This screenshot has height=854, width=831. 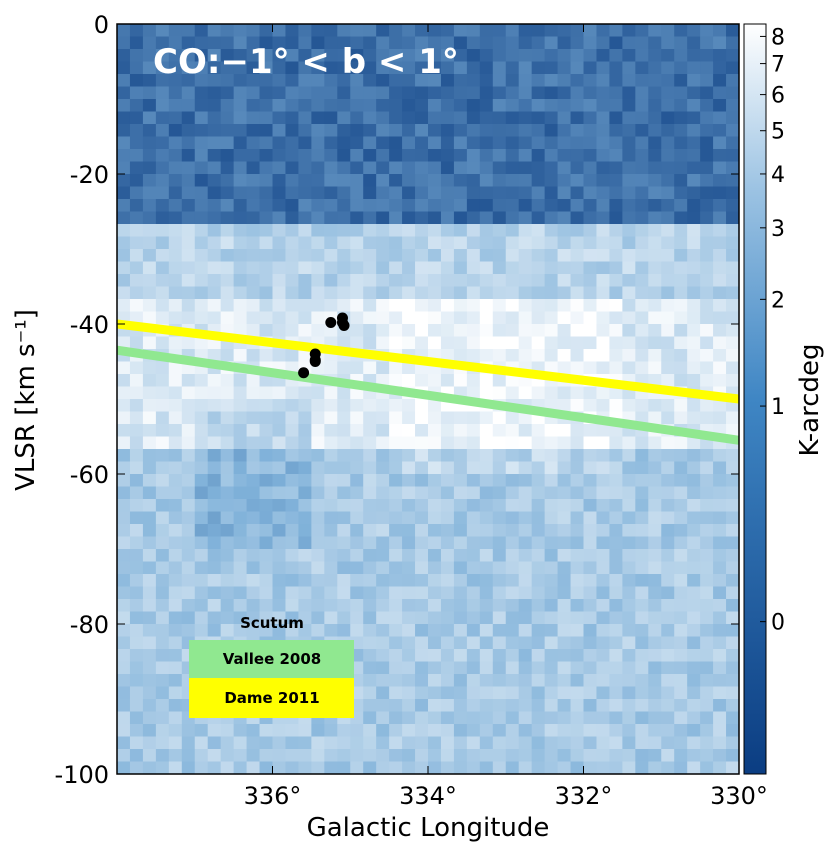 What do you see at coordinates (101, 25) in the screenshot?
I see `y-tick-label: 0` at bounding box center [101, 25].